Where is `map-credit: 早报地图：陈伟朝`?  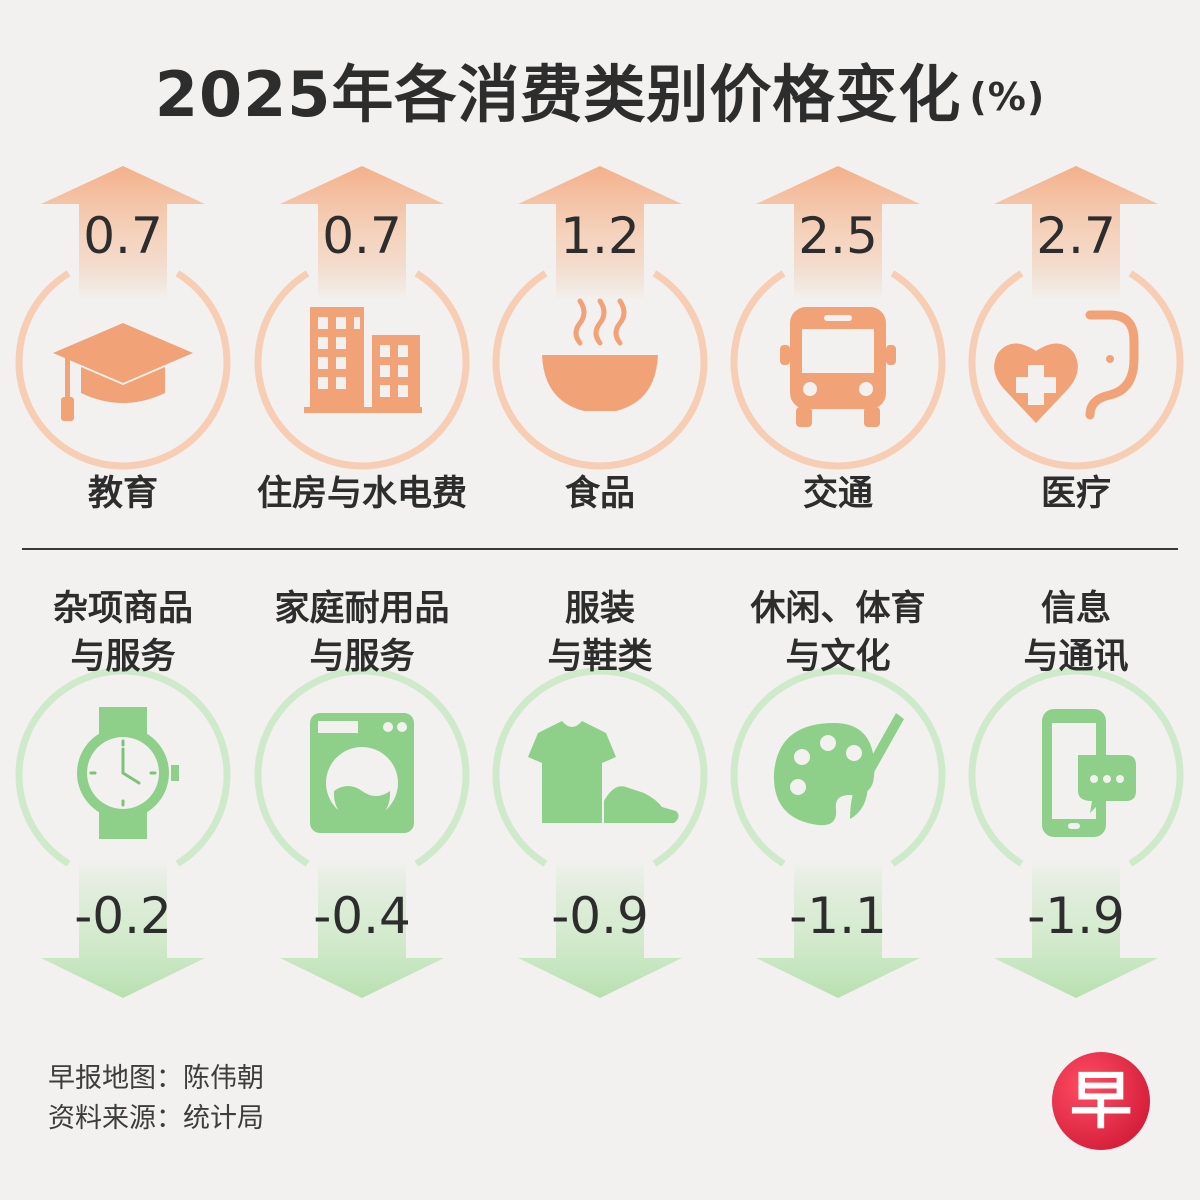
map-credit: 早报地图：陈伟朝 is located at coordinates (156, 1078).